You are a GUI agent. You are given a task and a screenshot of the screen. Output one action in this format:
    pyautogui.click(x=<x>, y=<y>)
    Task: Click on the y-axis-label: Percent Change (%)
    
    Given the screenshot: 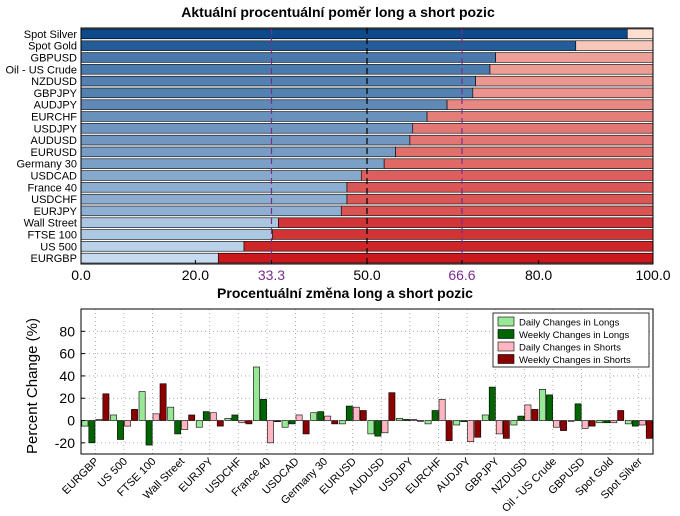 What is the action you would take?
    pyautogui.click(x=32, y=386)
    